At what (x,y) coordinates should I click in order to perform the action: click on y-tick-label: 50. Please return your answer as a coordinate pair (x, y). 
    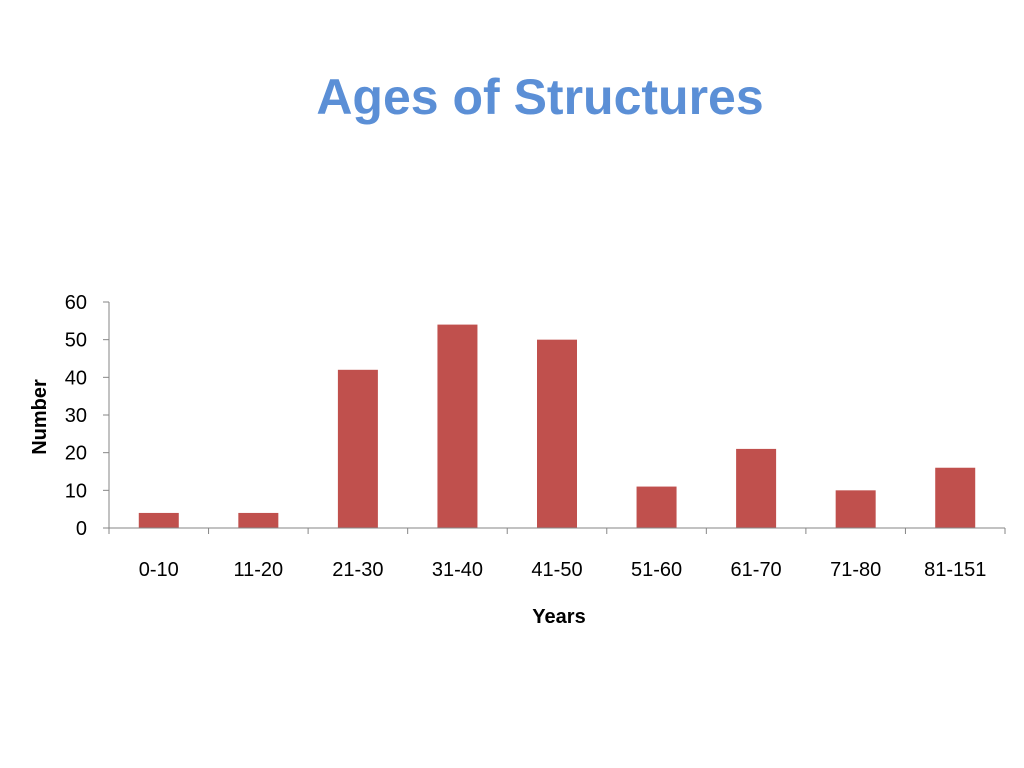
    Looking at the image, I should click on (76, 341).